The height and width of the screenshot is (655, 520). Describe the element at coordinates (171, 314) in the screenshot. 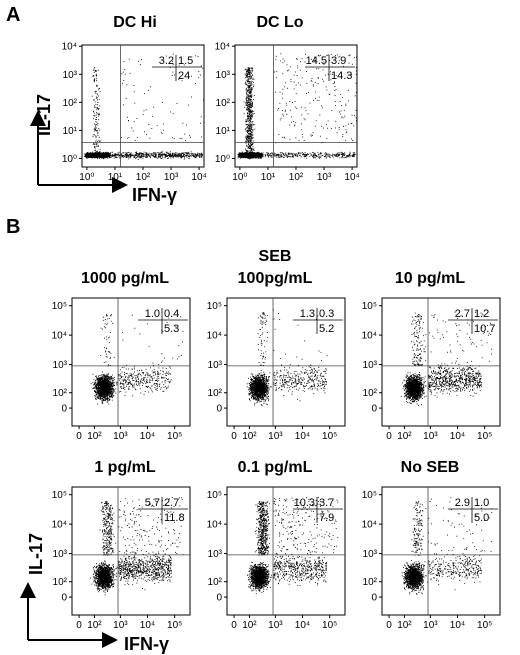

I see `quadrant-upper-right-value: 0.4` at that location.